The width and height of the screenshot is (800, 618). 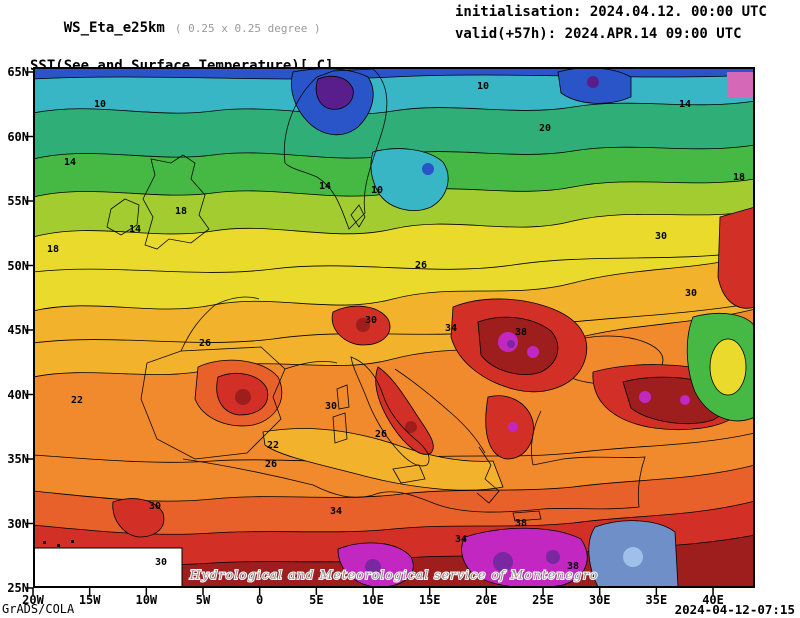 What do you see at coordinates (18, 459) in the screenshot?
I see `lat-tick-label: 35N` at bounding box center [18, 459].